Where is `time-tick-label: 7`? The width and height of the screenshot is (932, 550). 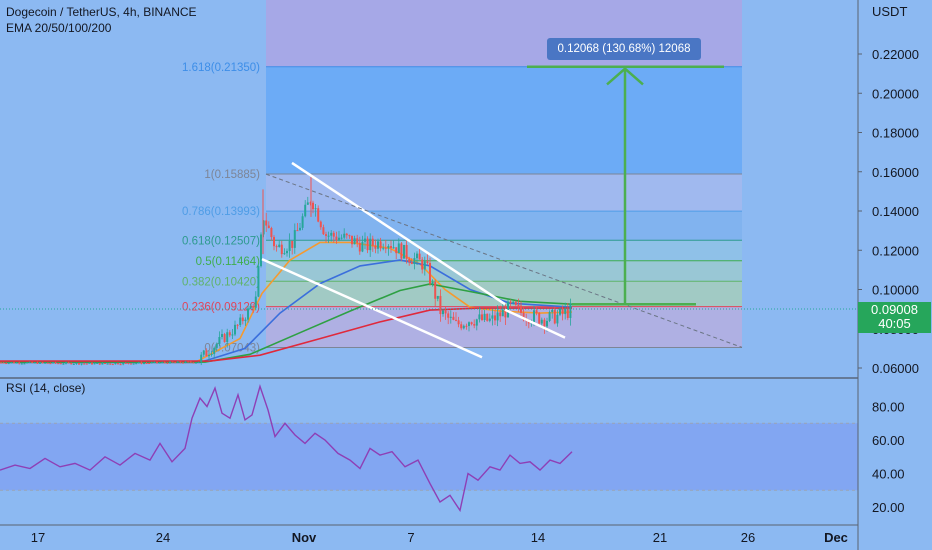
time-tick-label: 7 is located at coordinates (410, 537).